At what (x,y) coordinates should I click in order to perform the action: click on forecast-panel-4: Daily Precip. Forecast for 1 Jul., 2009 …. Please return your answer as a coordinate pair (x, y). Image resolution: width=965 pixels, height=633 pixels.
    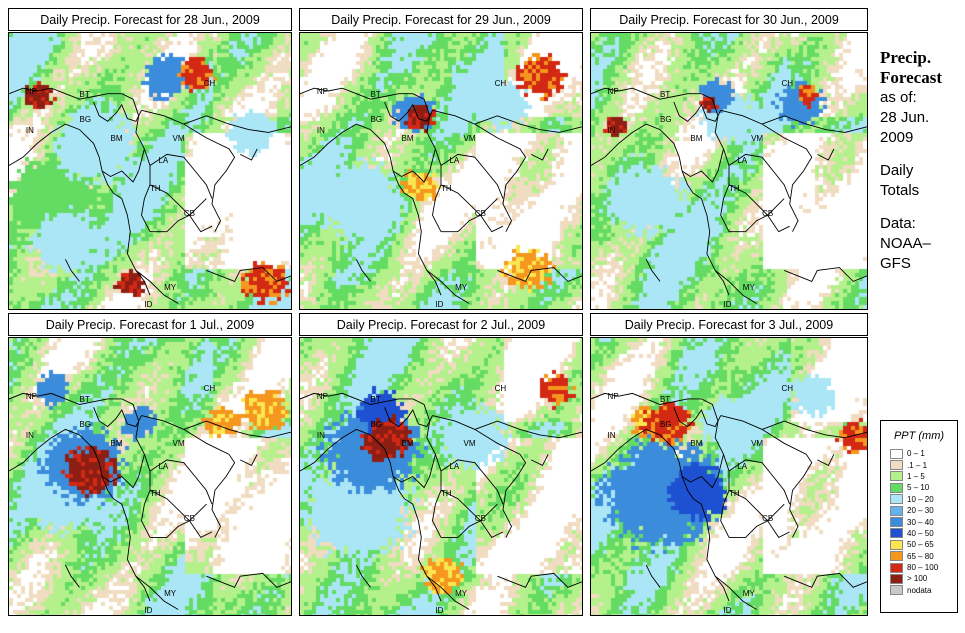
    Looking at the image, I should click on (150, 464).